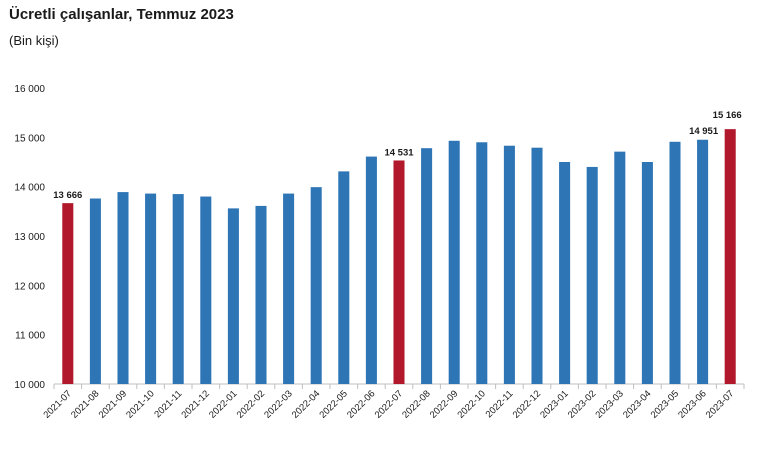  Describe the element at coordinates (389, 404) in the screenshot. I see `x-tick-label: 2022-07` at that location.